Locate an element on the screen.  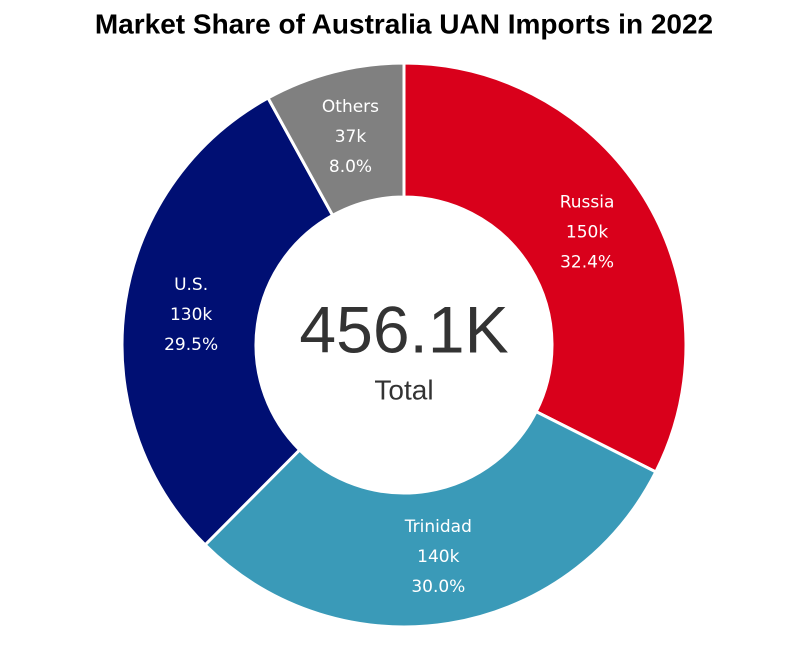
slice-category: Trinidad is located at coordinates (438, 527).